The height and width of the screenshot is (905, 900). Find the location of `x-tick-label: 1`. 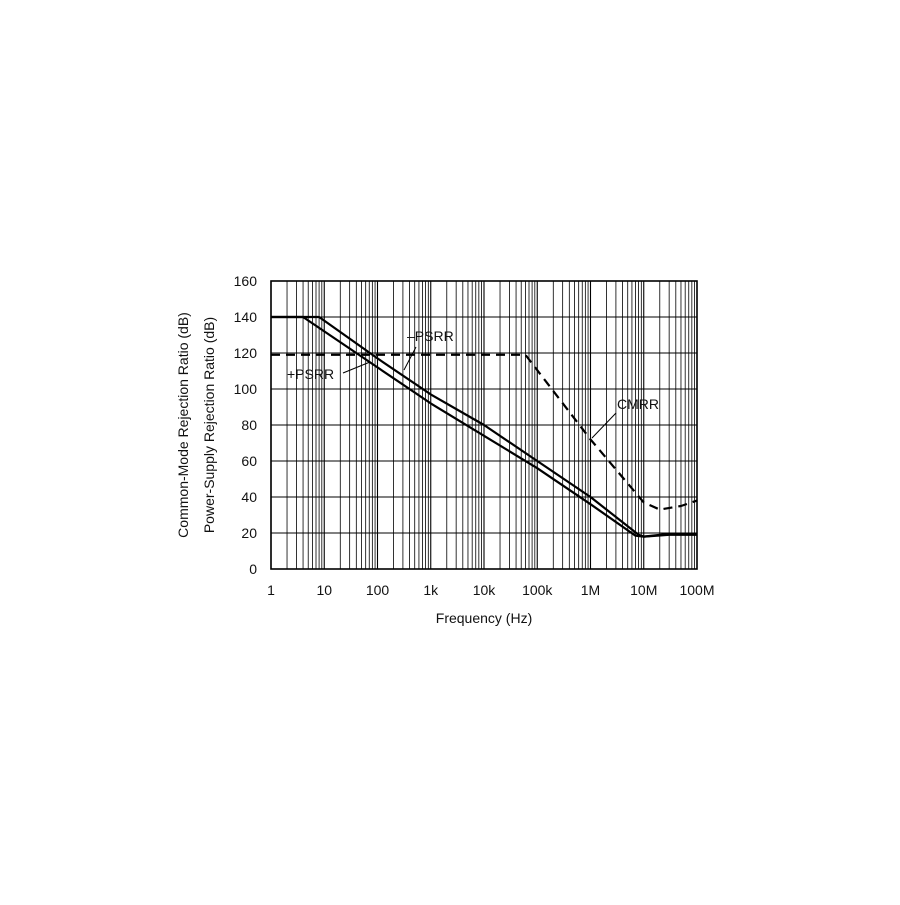

x-tick-label: 1 is located at coordinates (271, 590).